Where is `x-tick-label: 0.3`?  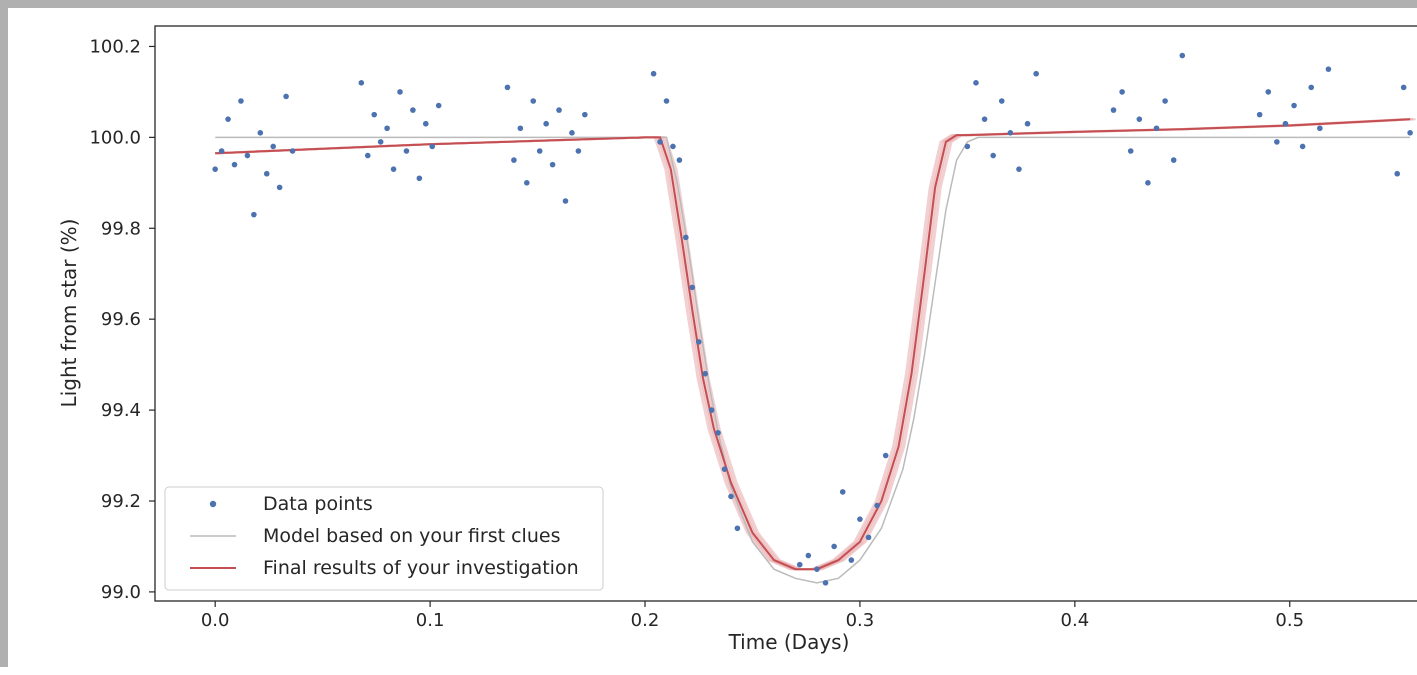 x-tick-label: 0.3 is located at coordinates (860, 620).